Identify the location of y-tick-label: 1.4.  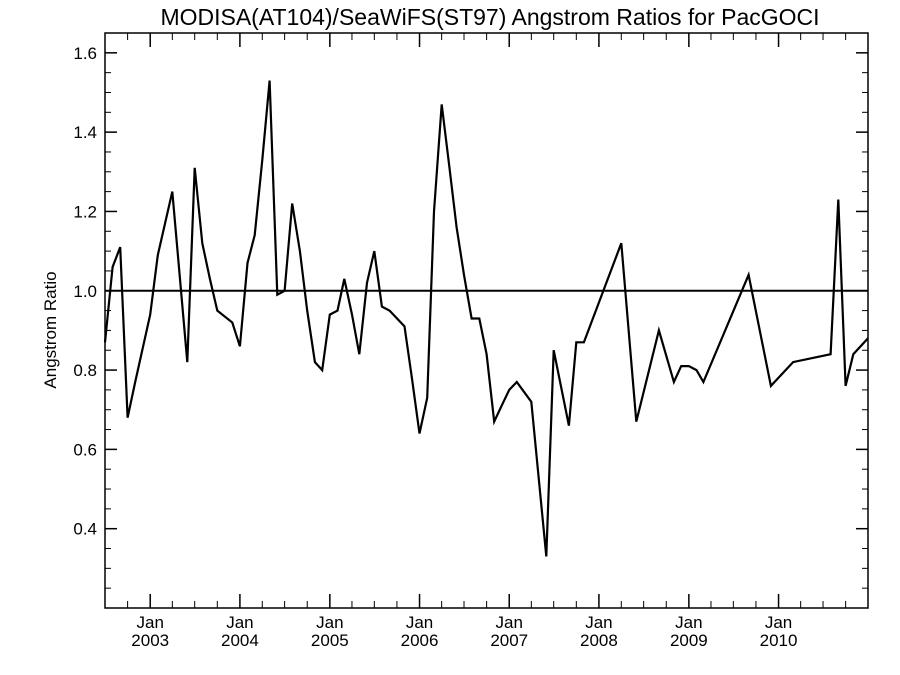
(85, 132).